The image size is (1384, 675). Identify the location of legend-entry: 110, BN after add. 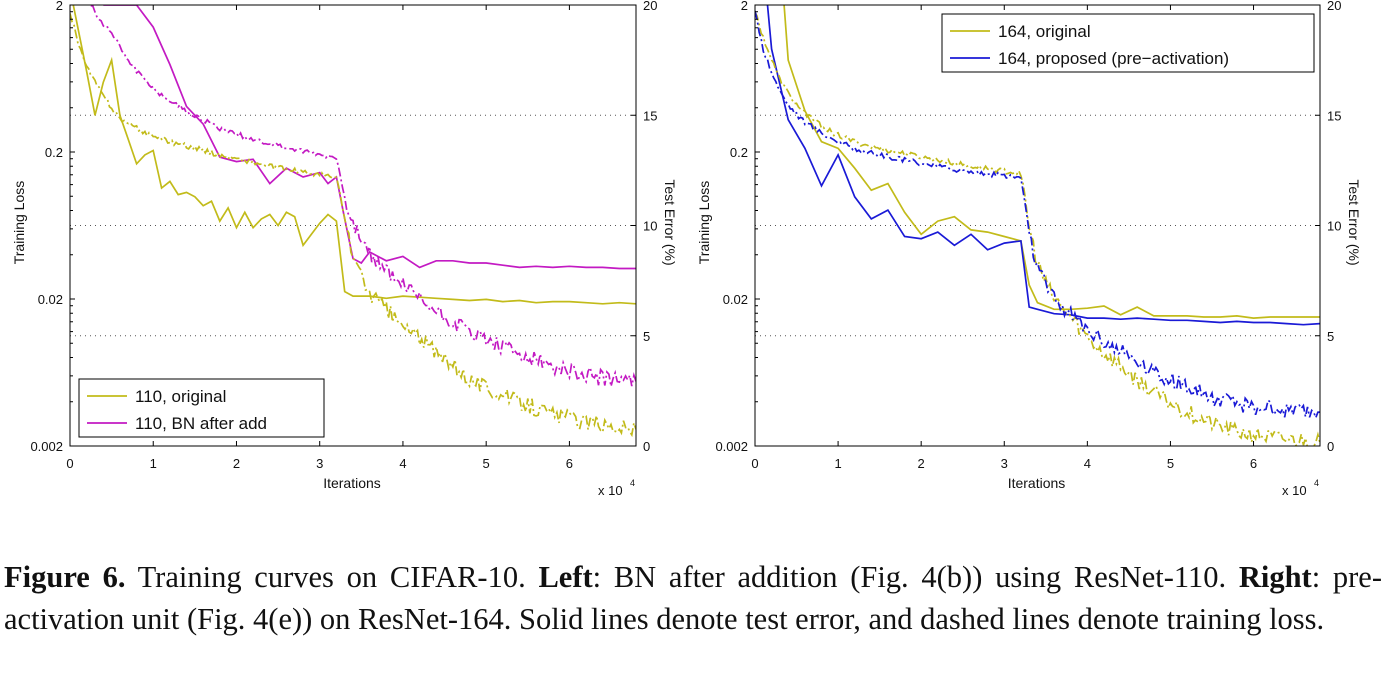
(201, 423).